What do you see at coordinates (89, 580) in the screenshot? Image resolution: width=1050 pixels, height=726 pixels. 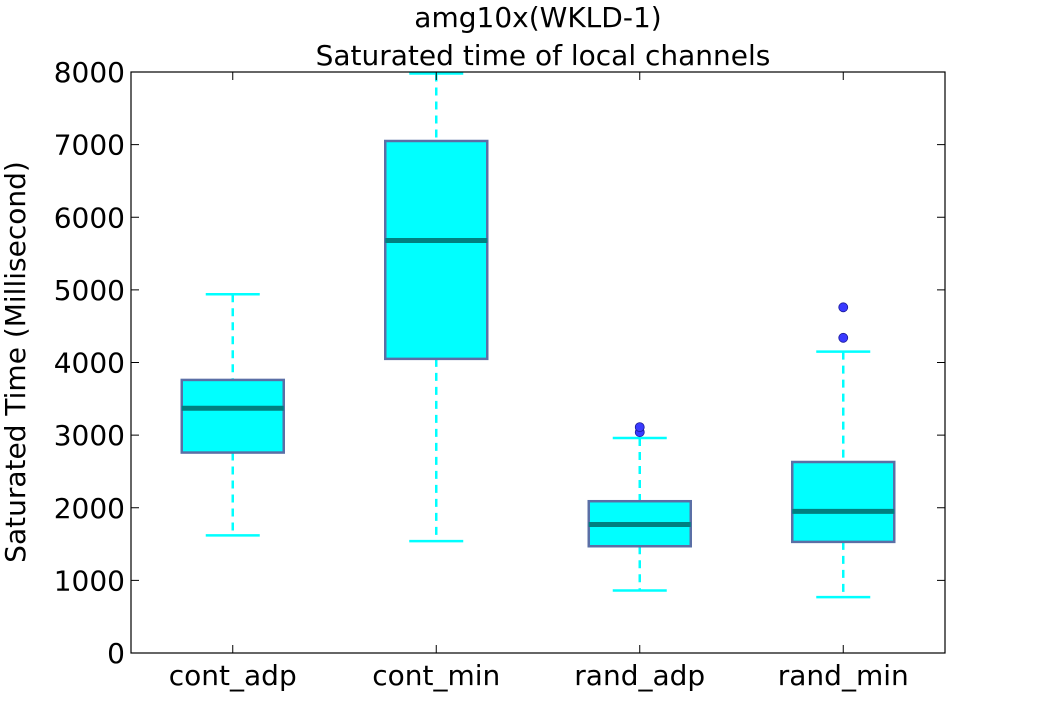 I see `y-tick-label: 1000` at bounding box center [89, 580].